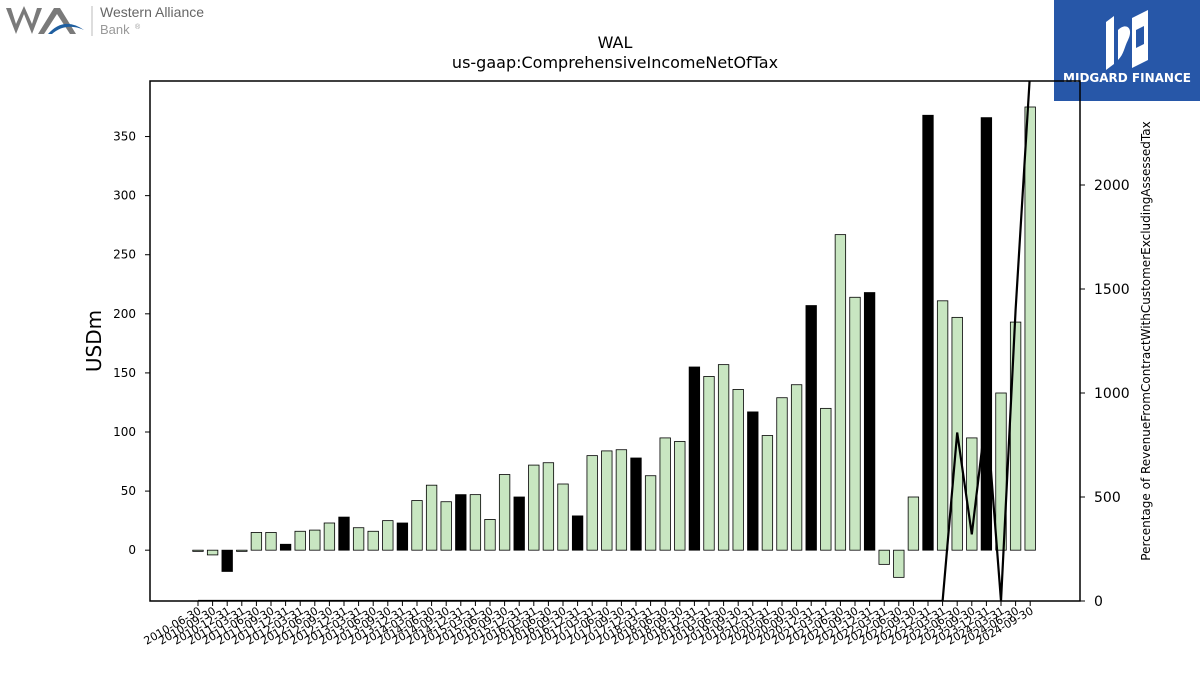 This screenshot has width=1200, height=675. I want to click on y2-tick-label: 500, so click(1107, 498).